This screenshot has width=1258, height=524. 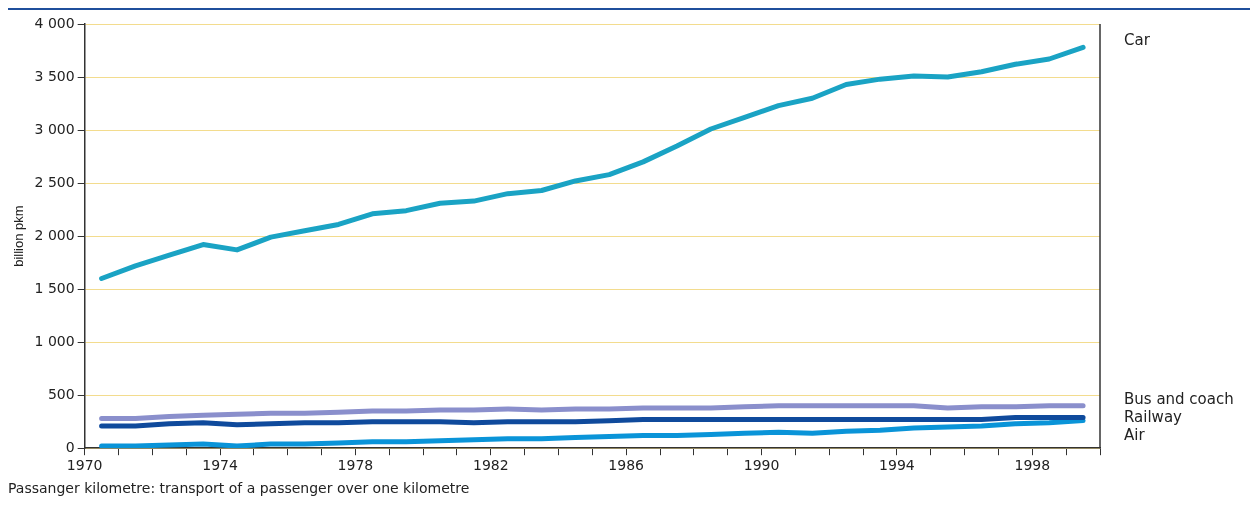 What do you see at coordinates (626, 465) in the screenshot?
I see `x-tick-label: 1986` at bounding box center [626, 465].